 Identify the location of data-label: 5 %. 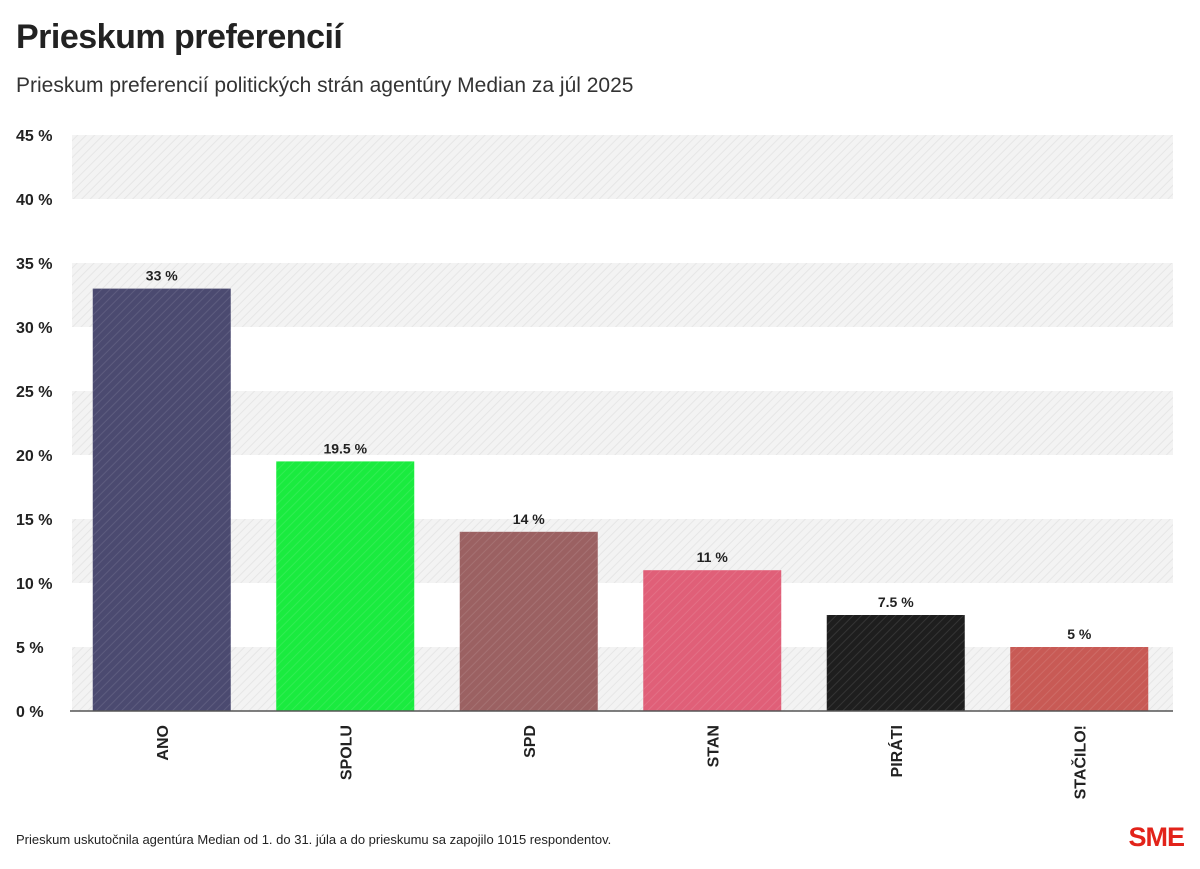
(1079, 634).